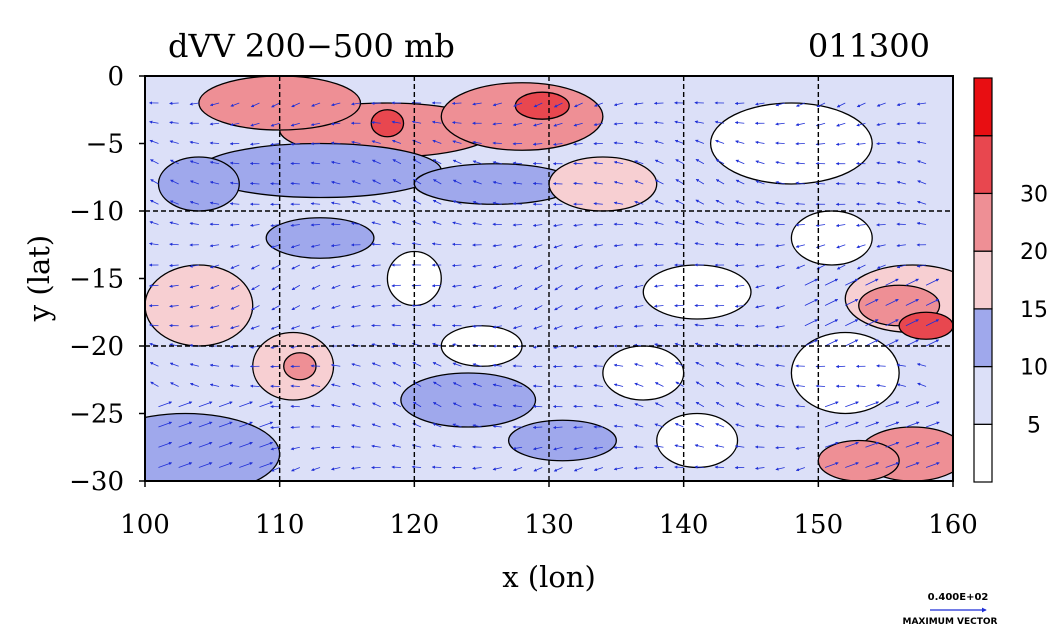  What do you see at coordinates (869, 46) in the screenshot?
I see `chart-title-right: 011300` at bounding box center [869, 46].